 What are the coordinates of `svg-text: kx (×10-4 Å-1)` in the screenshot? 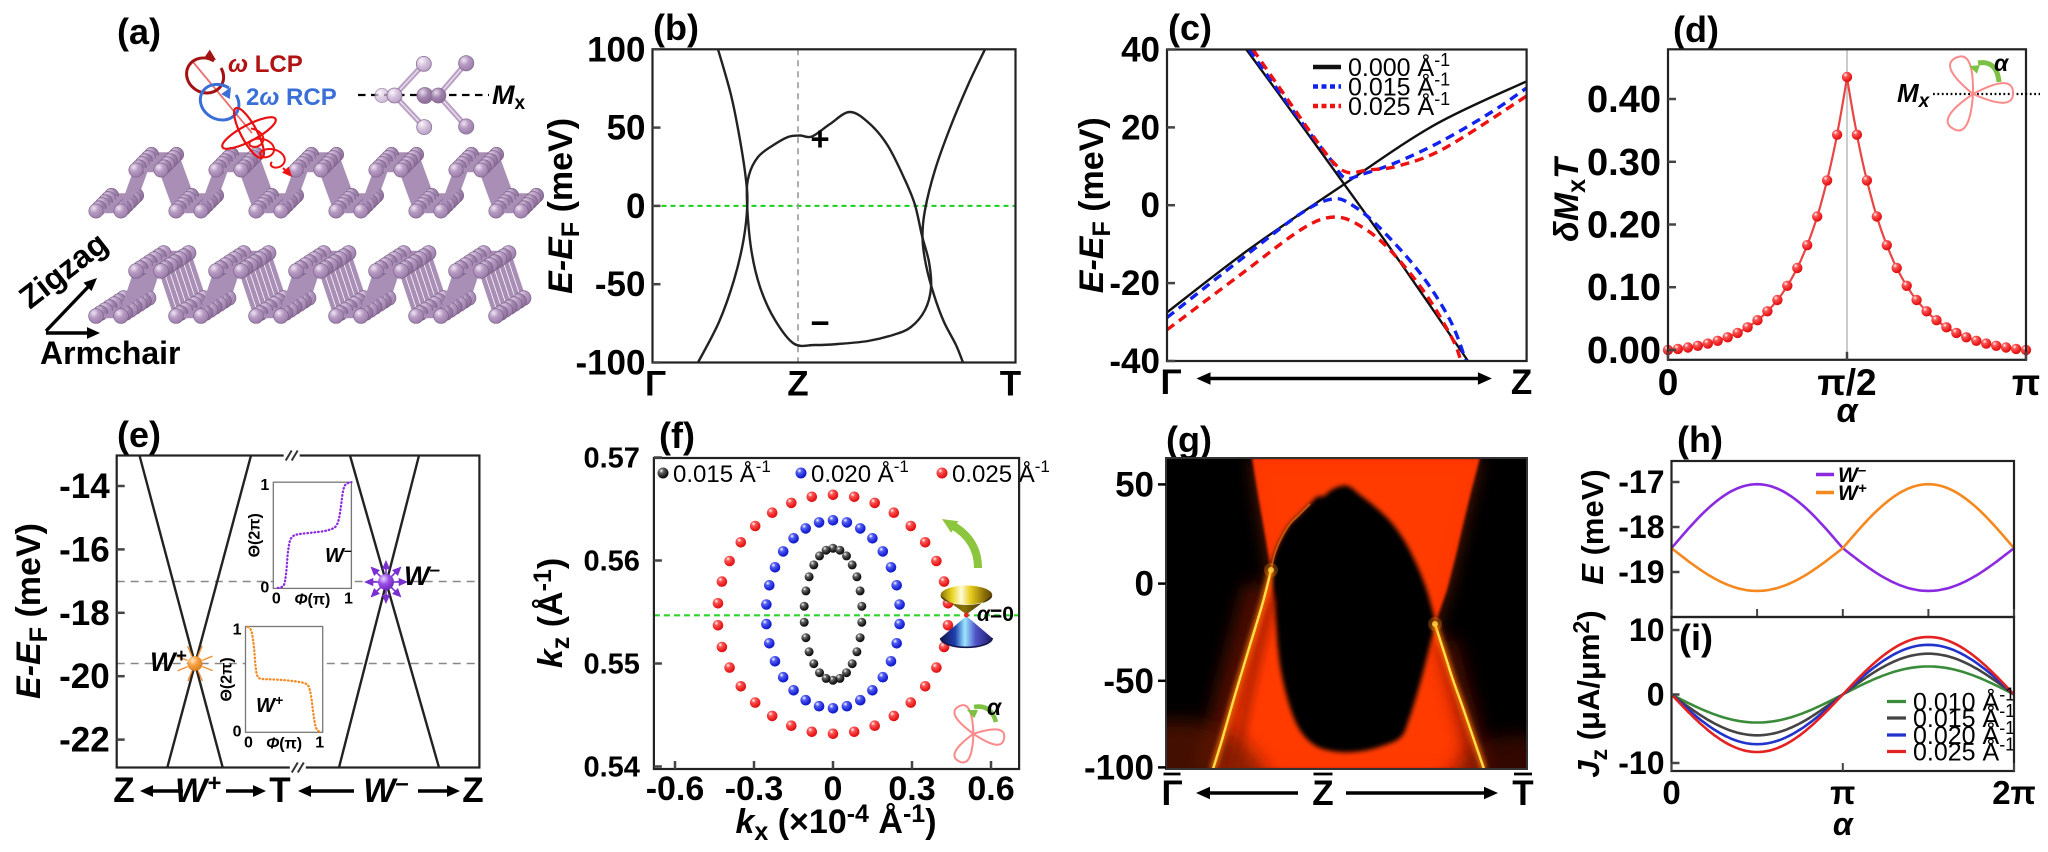 It's located at (835, 823).